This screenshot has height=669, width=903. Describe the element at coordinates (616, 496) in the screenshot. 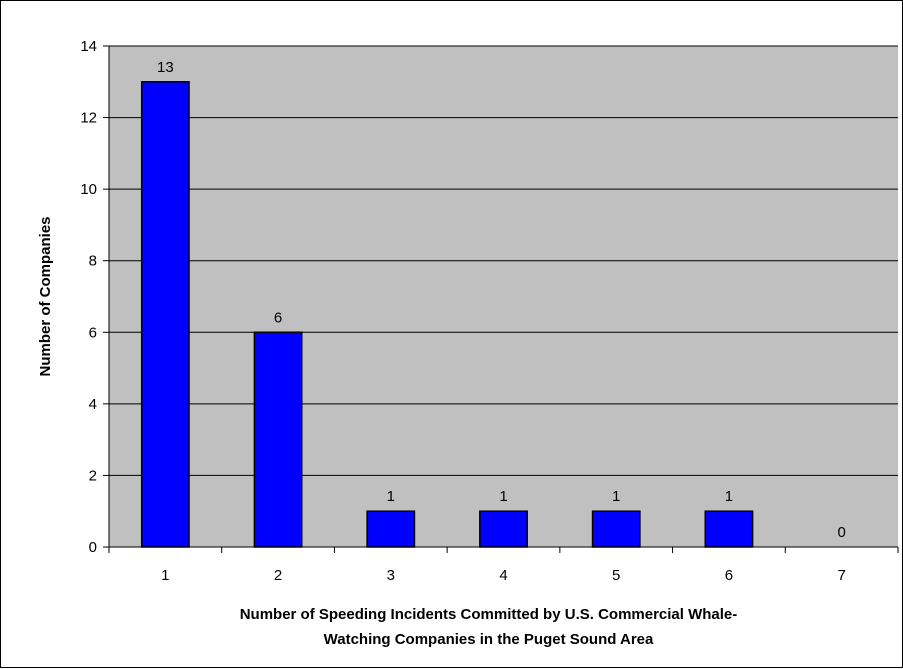

I see `data-label-5: 1` at that location.